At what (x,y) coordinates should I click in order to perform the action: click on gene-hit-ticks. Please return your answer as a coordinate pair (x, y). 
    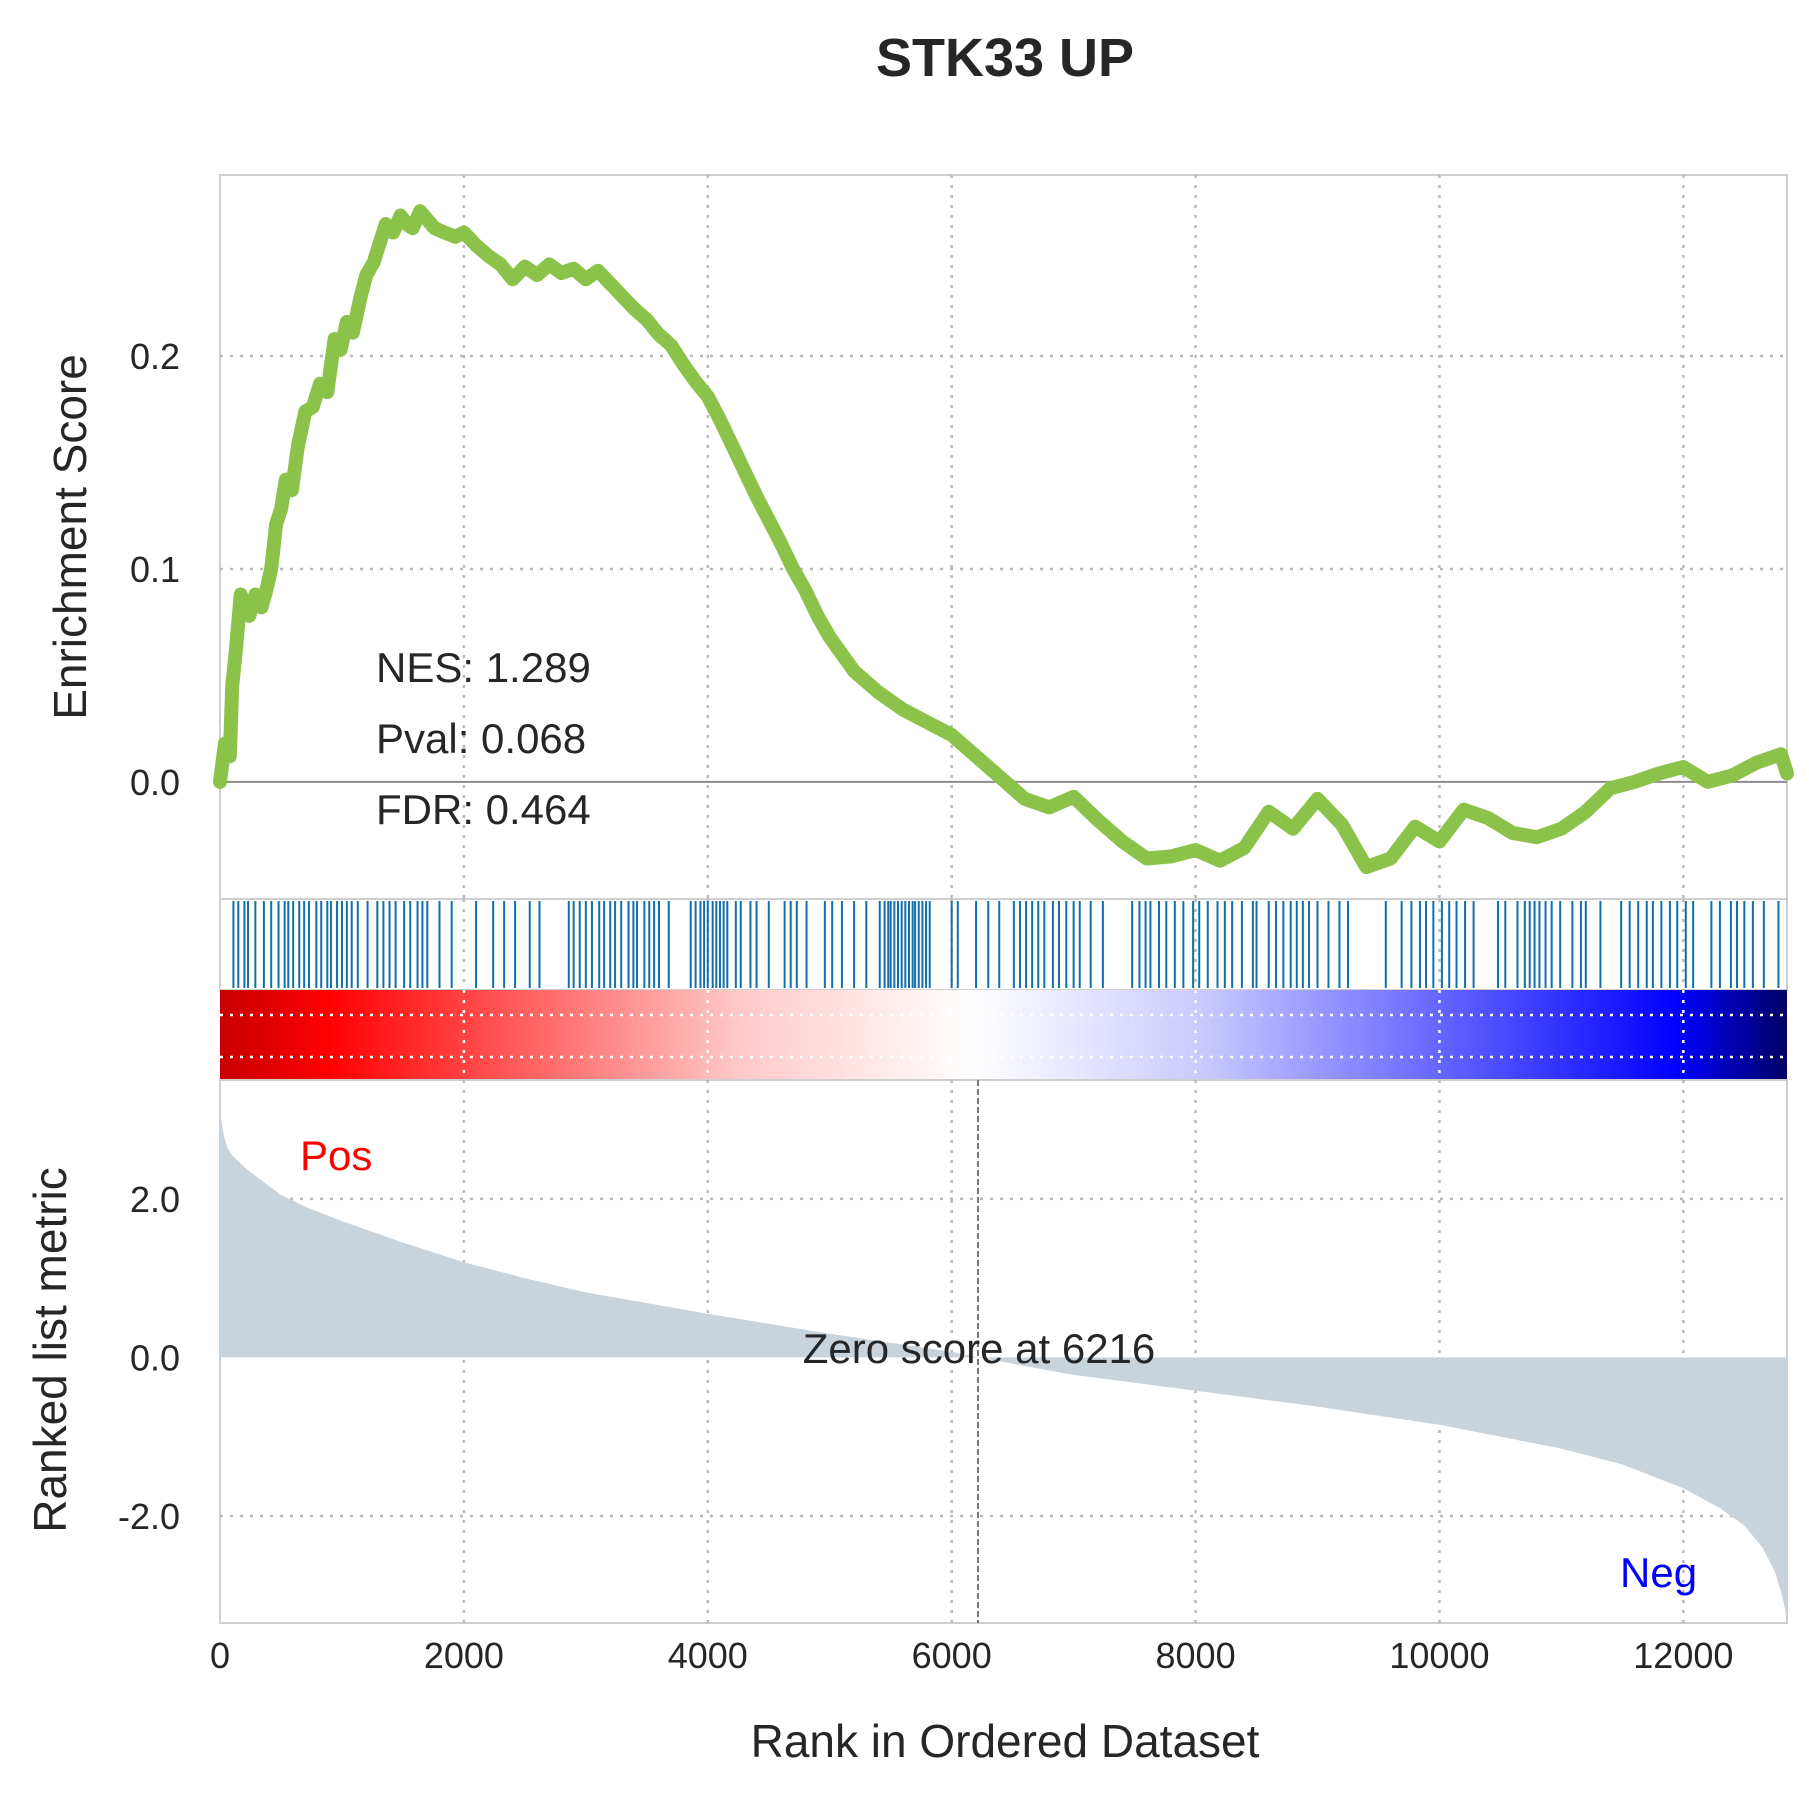
    Looking at the image, I should click on (1006, 944).